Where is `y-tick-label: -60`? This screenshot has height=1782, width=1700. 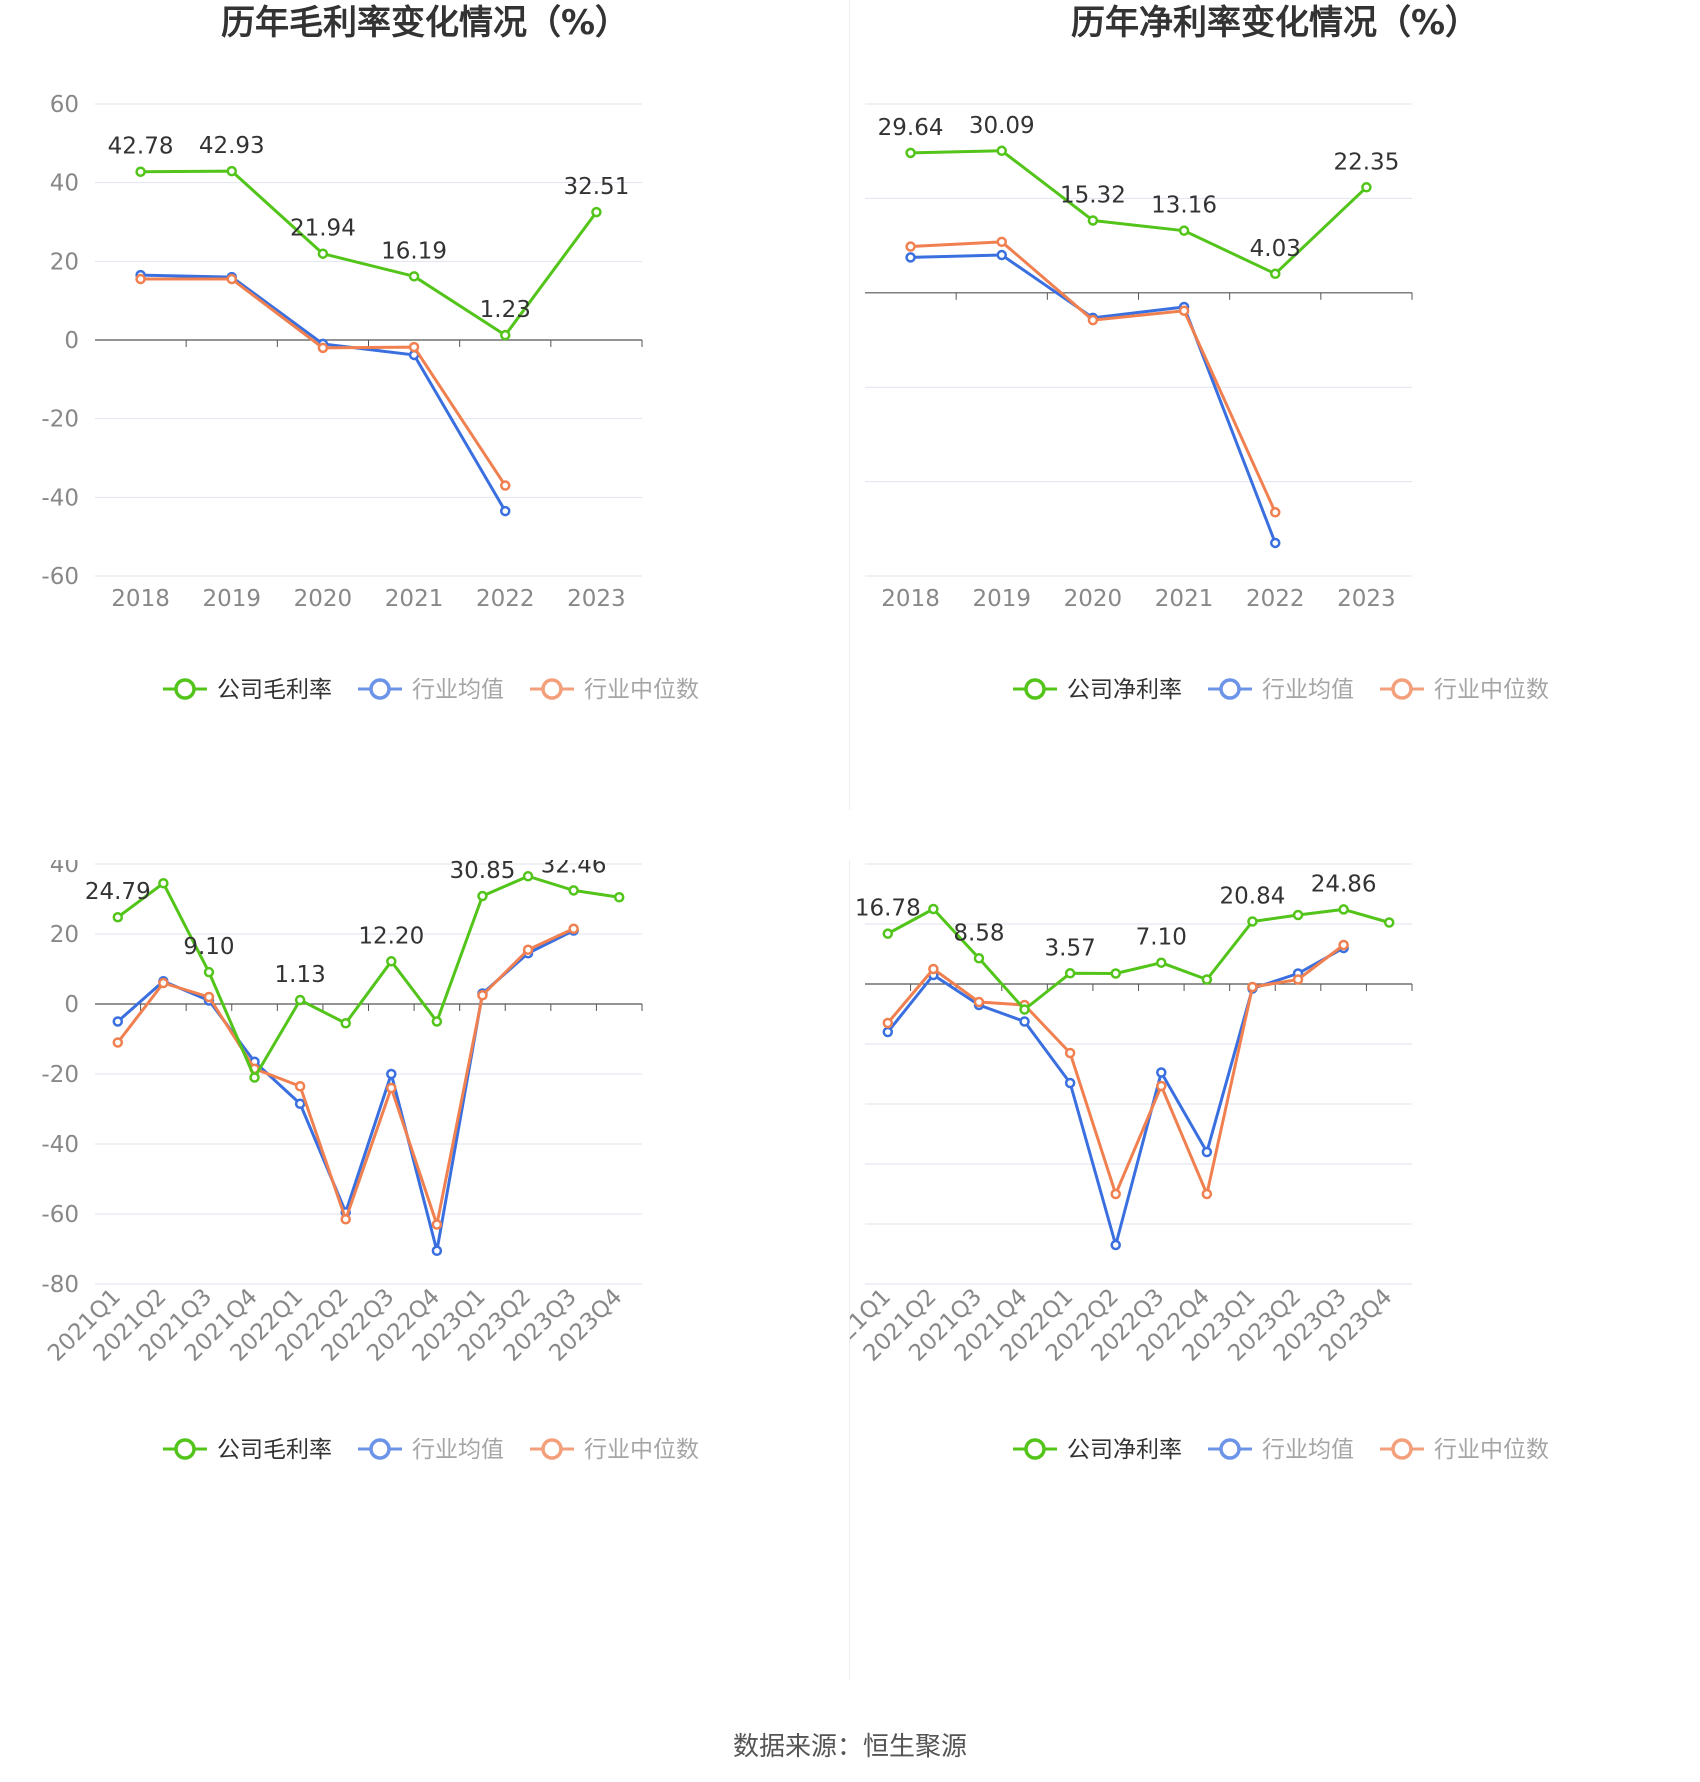 y-tick-label: -60 is located at coordinates (60, 577).